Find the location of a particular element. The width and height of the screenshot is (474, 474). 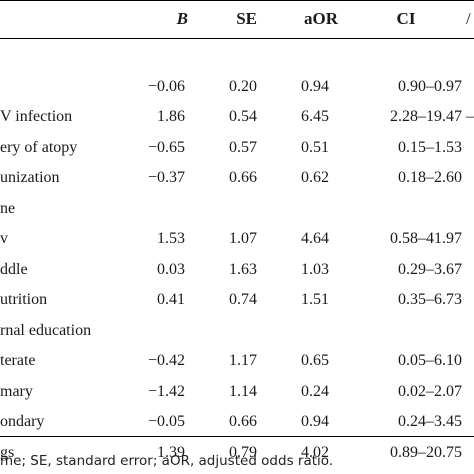

table-header-rule is located at coordinates (237, 38).